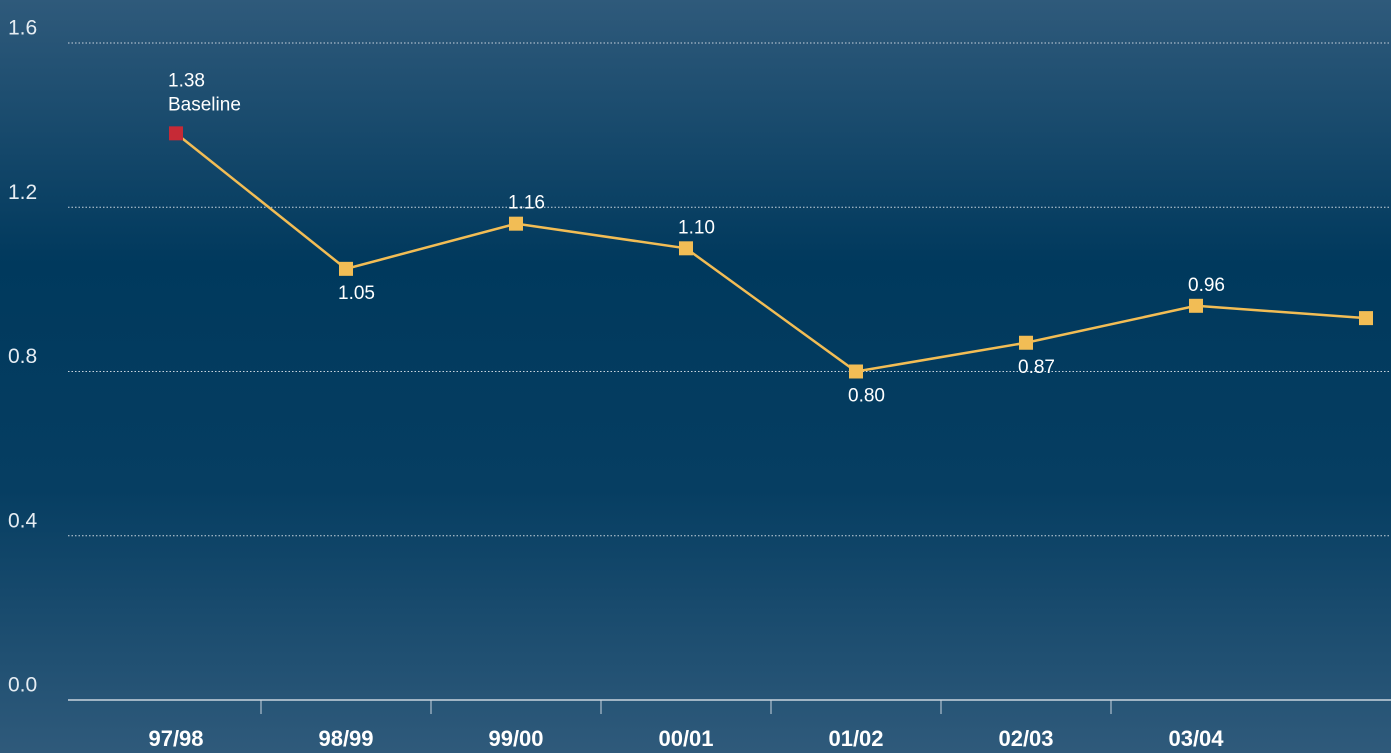 The width and height of the screenshot is (1391, 753). I want to click on x-tick-label: 01/02, so click(855, 738).